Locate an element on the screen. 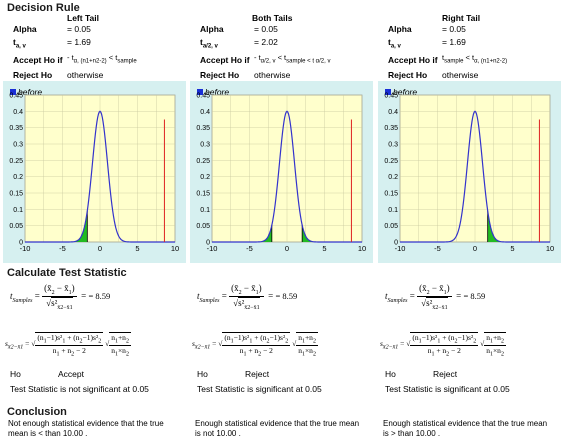 This screenshot has width=567, height=441. accept-rule: tsample < tα, (n1+n2-2) is located at coordinates (475, 59).